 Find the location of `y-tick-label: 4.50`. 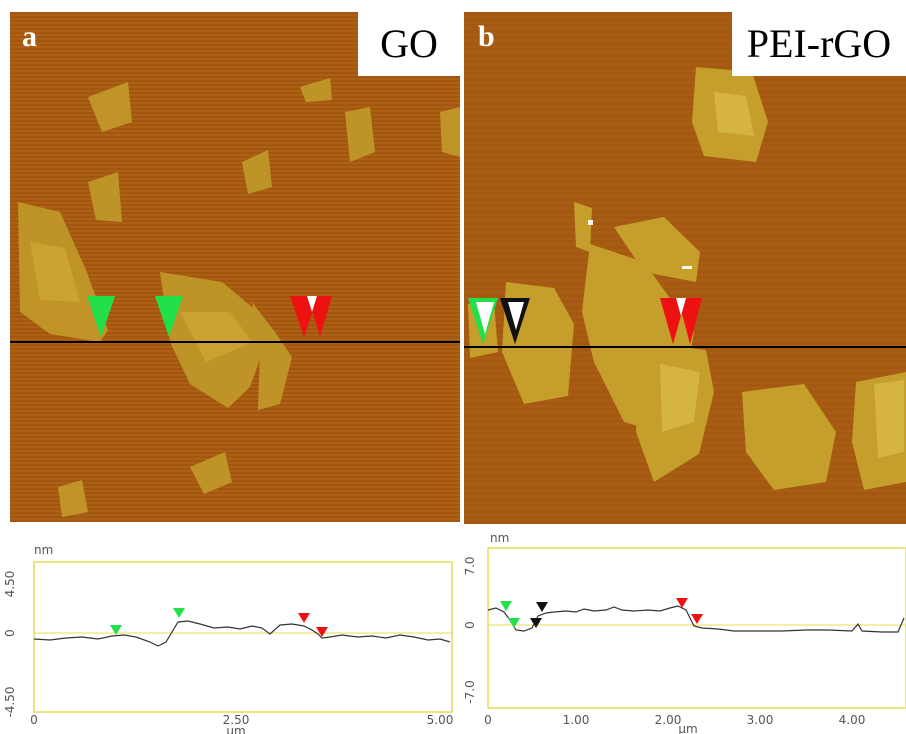

y-tick-label: 4.50 is located at coordinates (10, 584).